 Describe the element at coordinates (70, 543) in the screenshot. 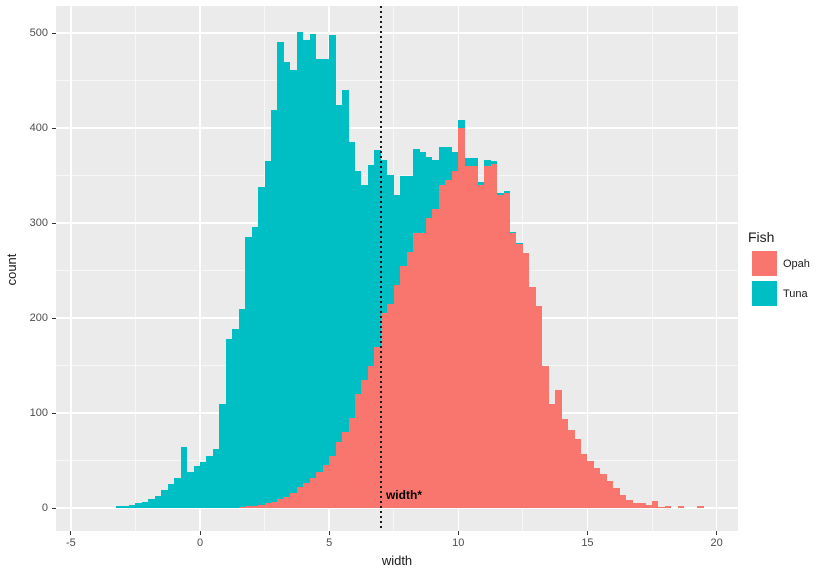

I see `x-tick-label: -5` at that location.